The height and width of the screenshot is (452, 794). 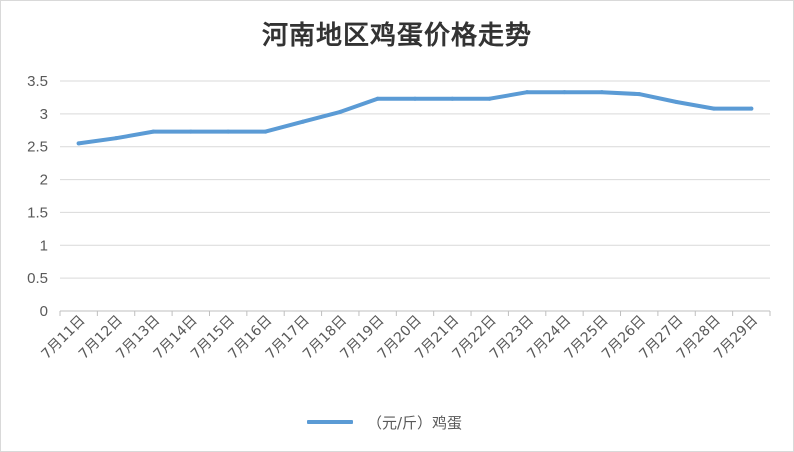 I want to click on series-layer, so click(x=415, y=118).